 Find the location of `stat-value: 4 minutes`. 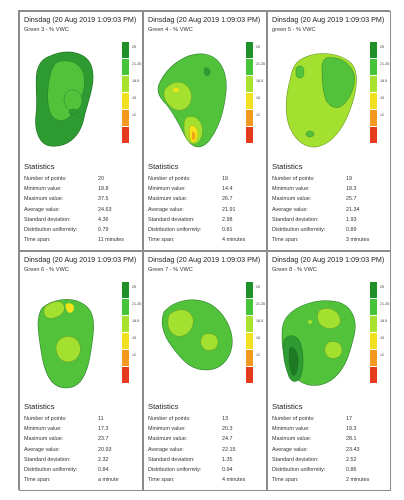

stat-value: 4 minutes is located at coordinates (234, 480).